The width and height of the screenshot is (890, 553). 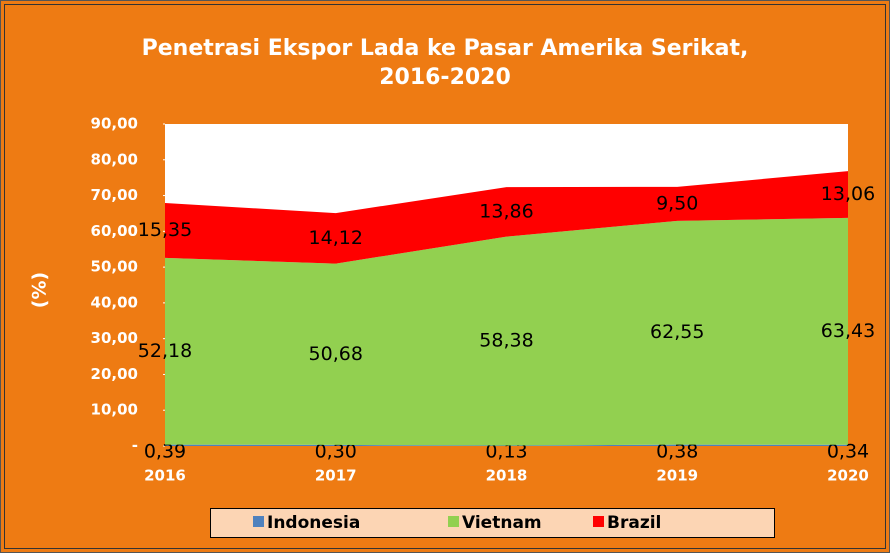 What do you see at coordinates (848, 194) in the screenshot?
I see `data-label: 13,06` at bounding box center [848, 194].